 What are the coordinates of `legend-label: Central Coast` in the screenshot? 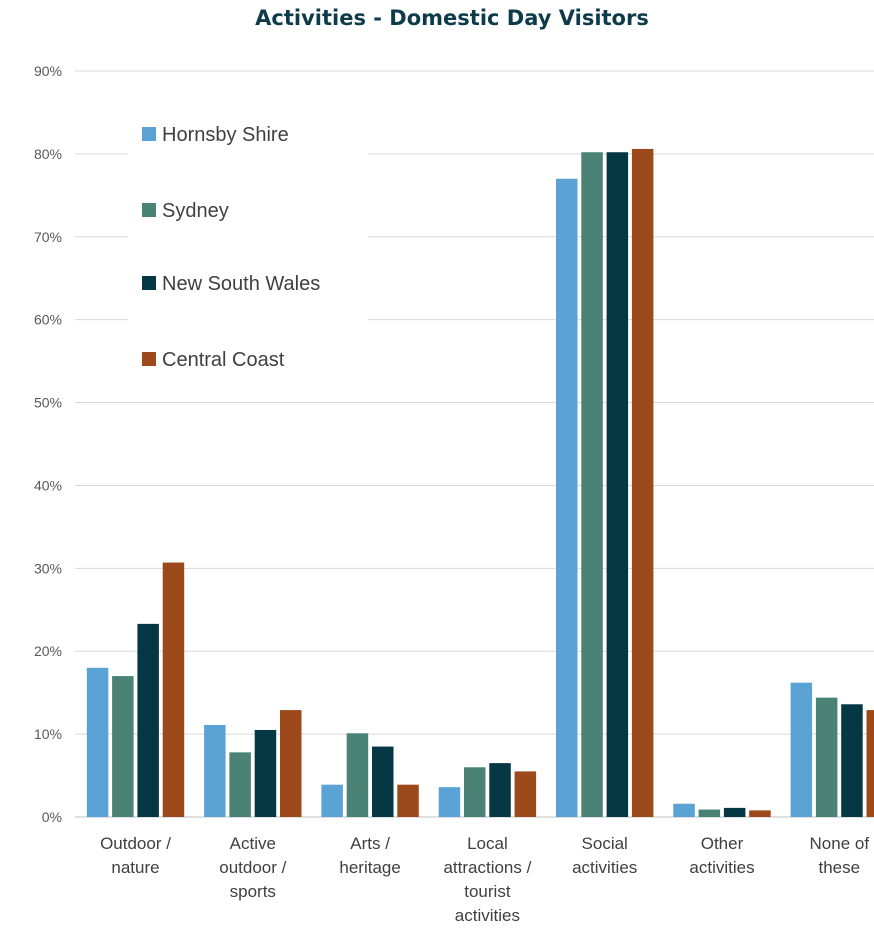 It's located at (223, 360).